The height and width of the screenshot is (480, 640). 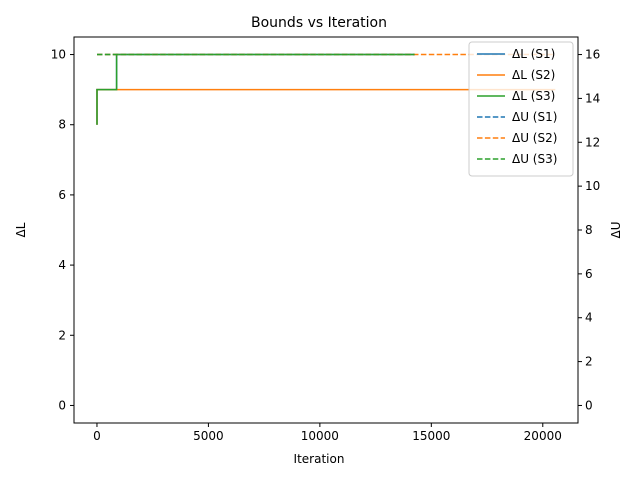 I want to click on legend-entry-label: ΔL (S1), so click(x=533, y=54).